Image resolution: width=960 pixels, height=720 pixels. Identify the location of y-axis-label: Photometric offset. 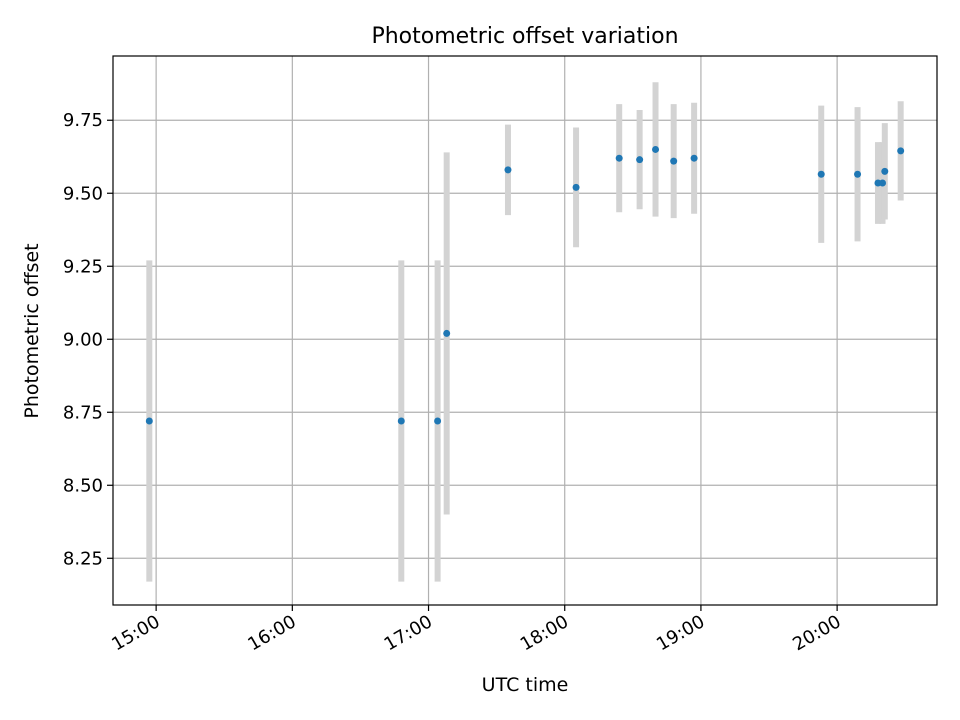
(32, 330).